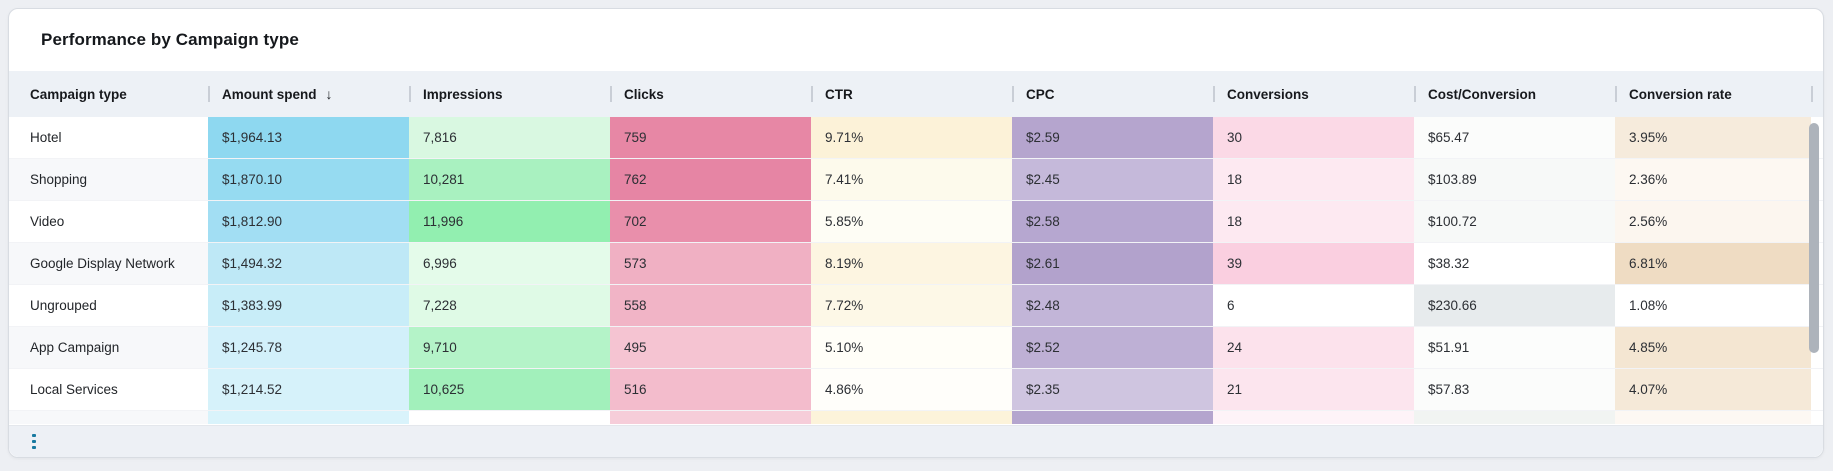 This screenshot has width=1833, height=471. I want to click on cell-conversions: 39, so click(1313, 263).